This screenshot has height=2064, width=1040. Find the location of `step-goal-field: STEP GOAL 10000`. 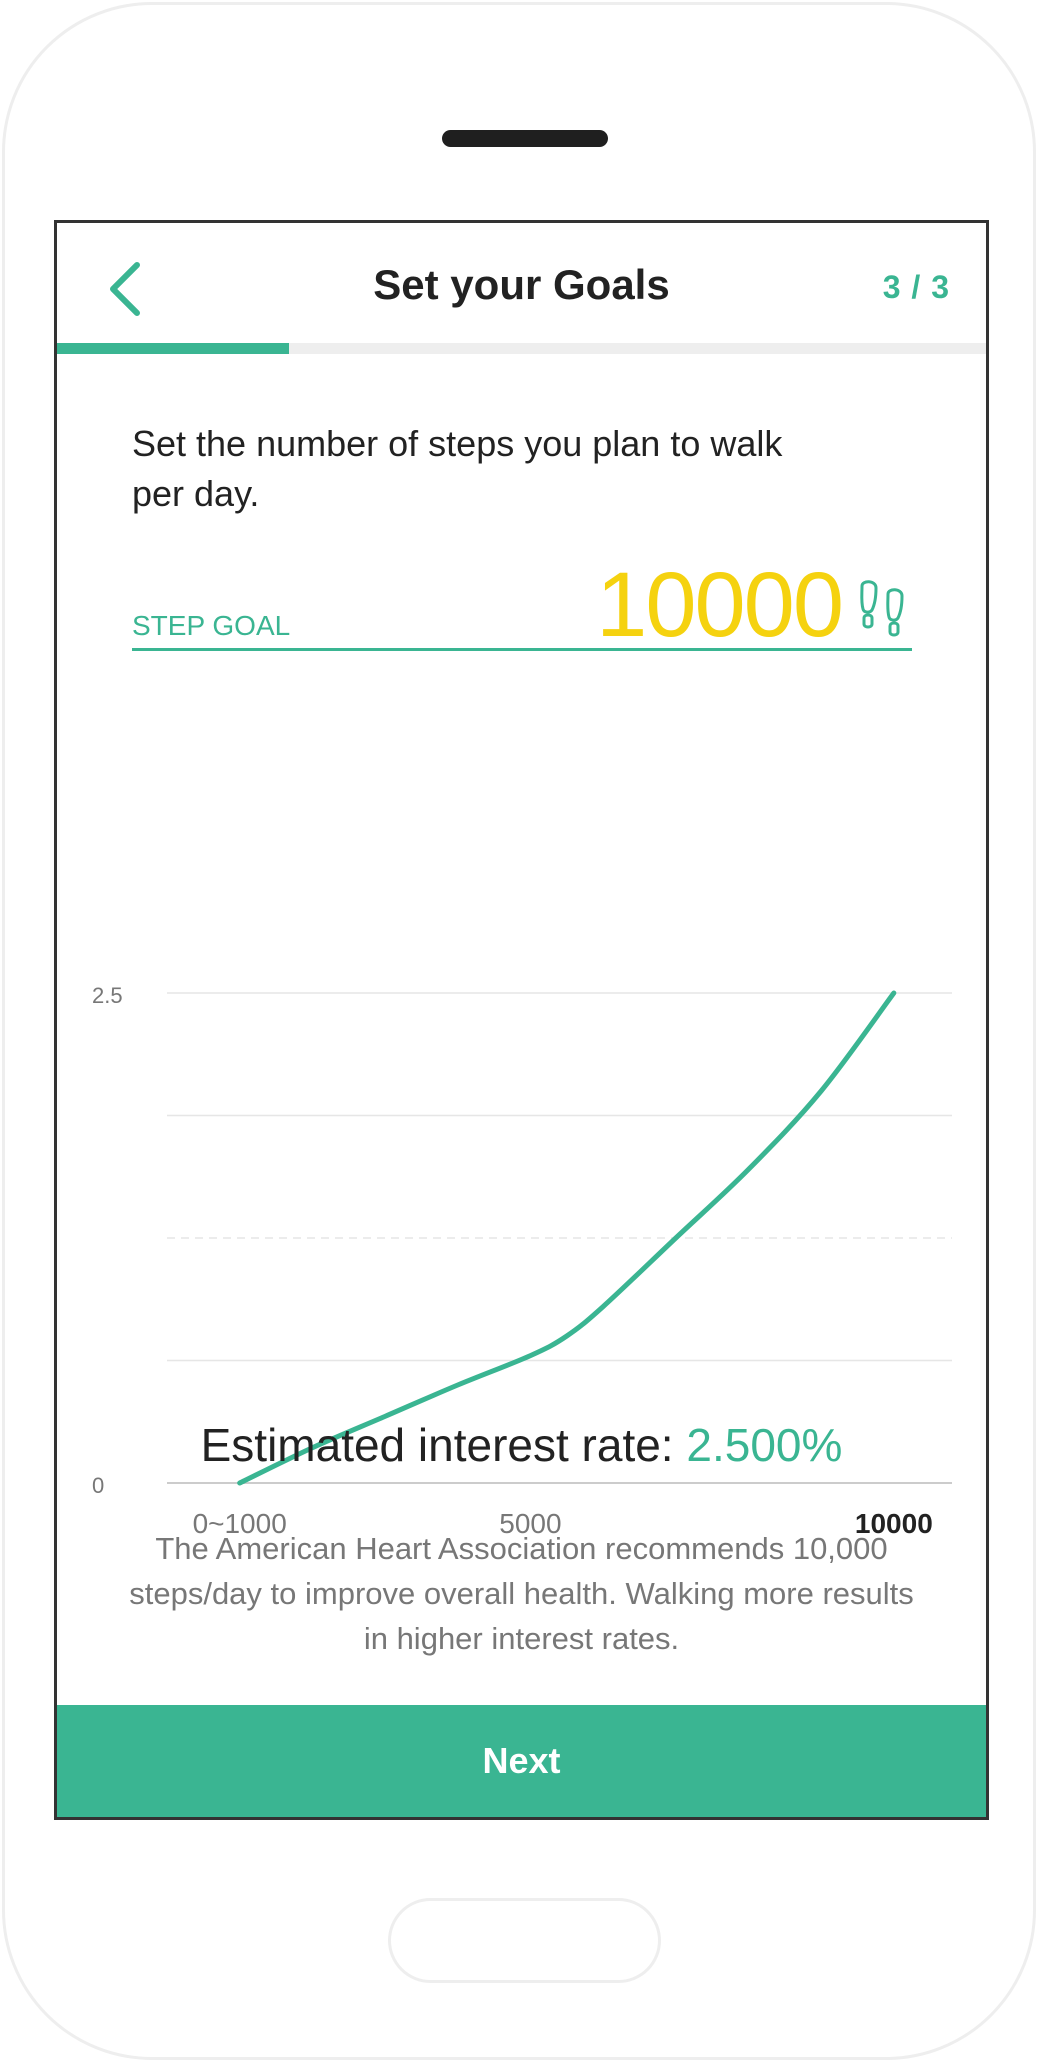

step-goal-field: STEP GOAL 10000 is located at coordinates (522, 599).